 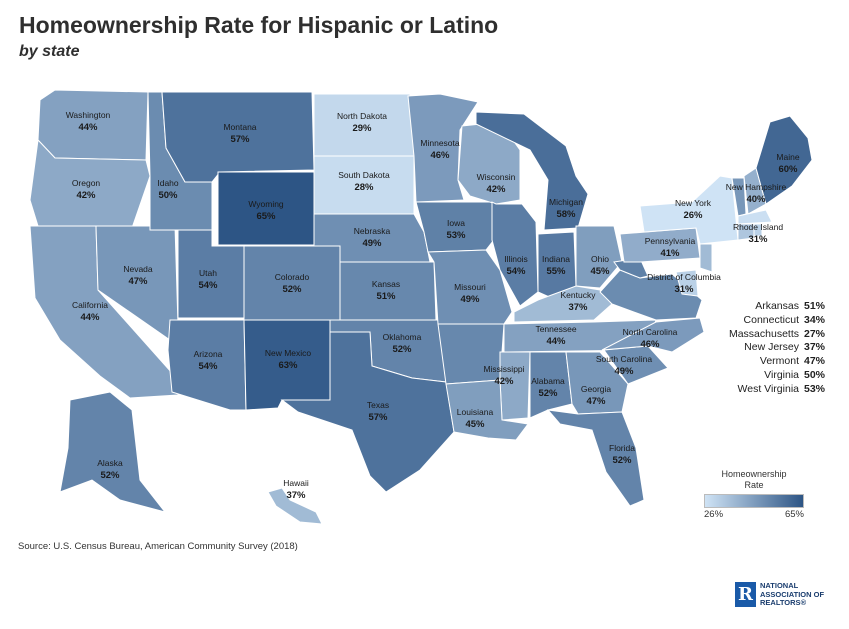 What do you see at coordinates (90, 317) in the screenshot?
I see `state-value-california: 44%` at bounding box center [90, 317].